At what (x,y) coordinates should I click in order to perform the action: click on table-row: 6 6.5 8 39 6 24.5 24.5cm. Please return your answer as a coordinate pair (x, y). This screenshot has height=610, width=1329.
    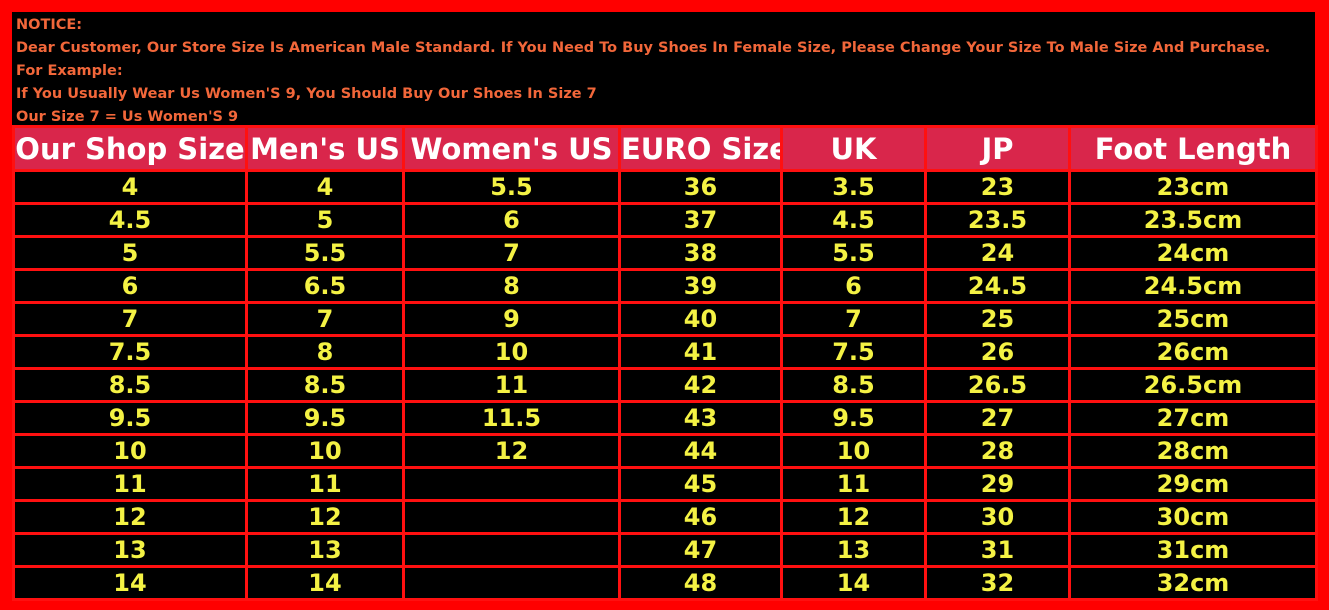
    Looking at the image, I should click on (665, 286).